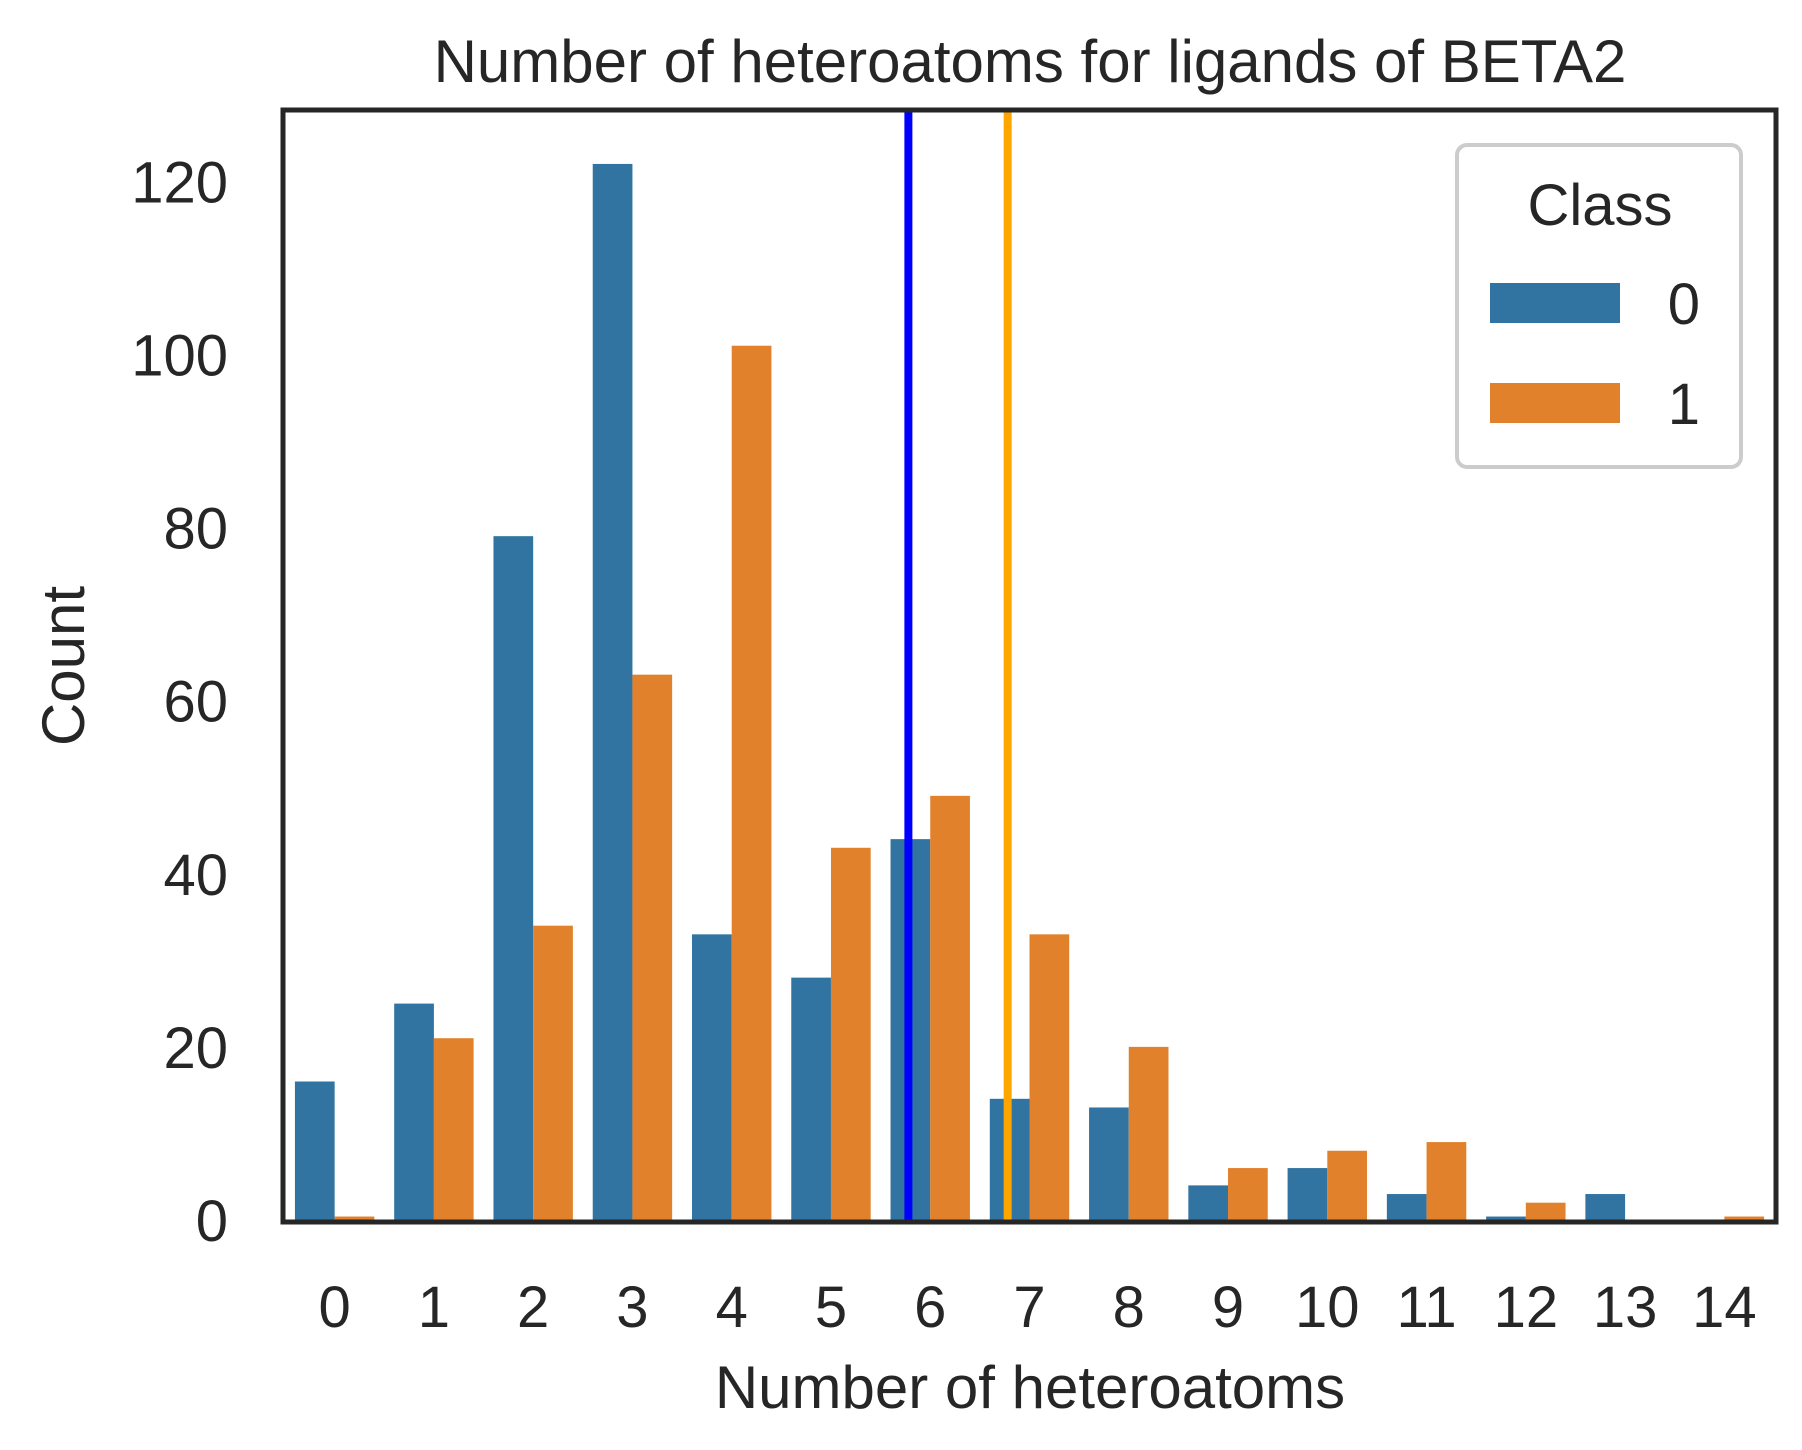 This screenshot has width=1802, height=1450. I want to click on legend-label-class-0: 0, so click(1684, 304).